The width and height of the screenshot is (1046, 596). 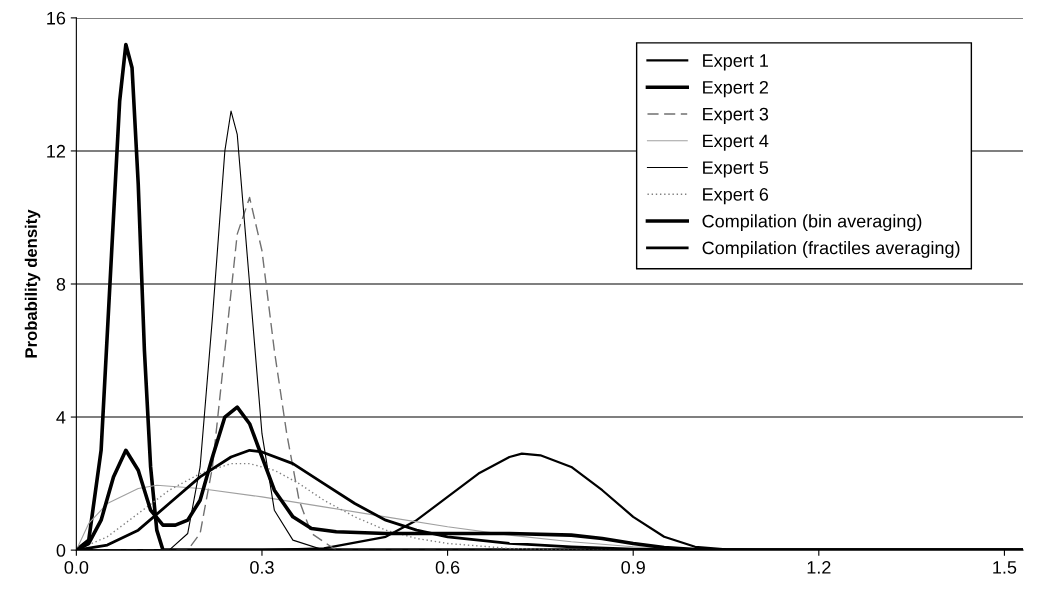 I want to click on y-tick-label: 16, so click(x=56, y=18).